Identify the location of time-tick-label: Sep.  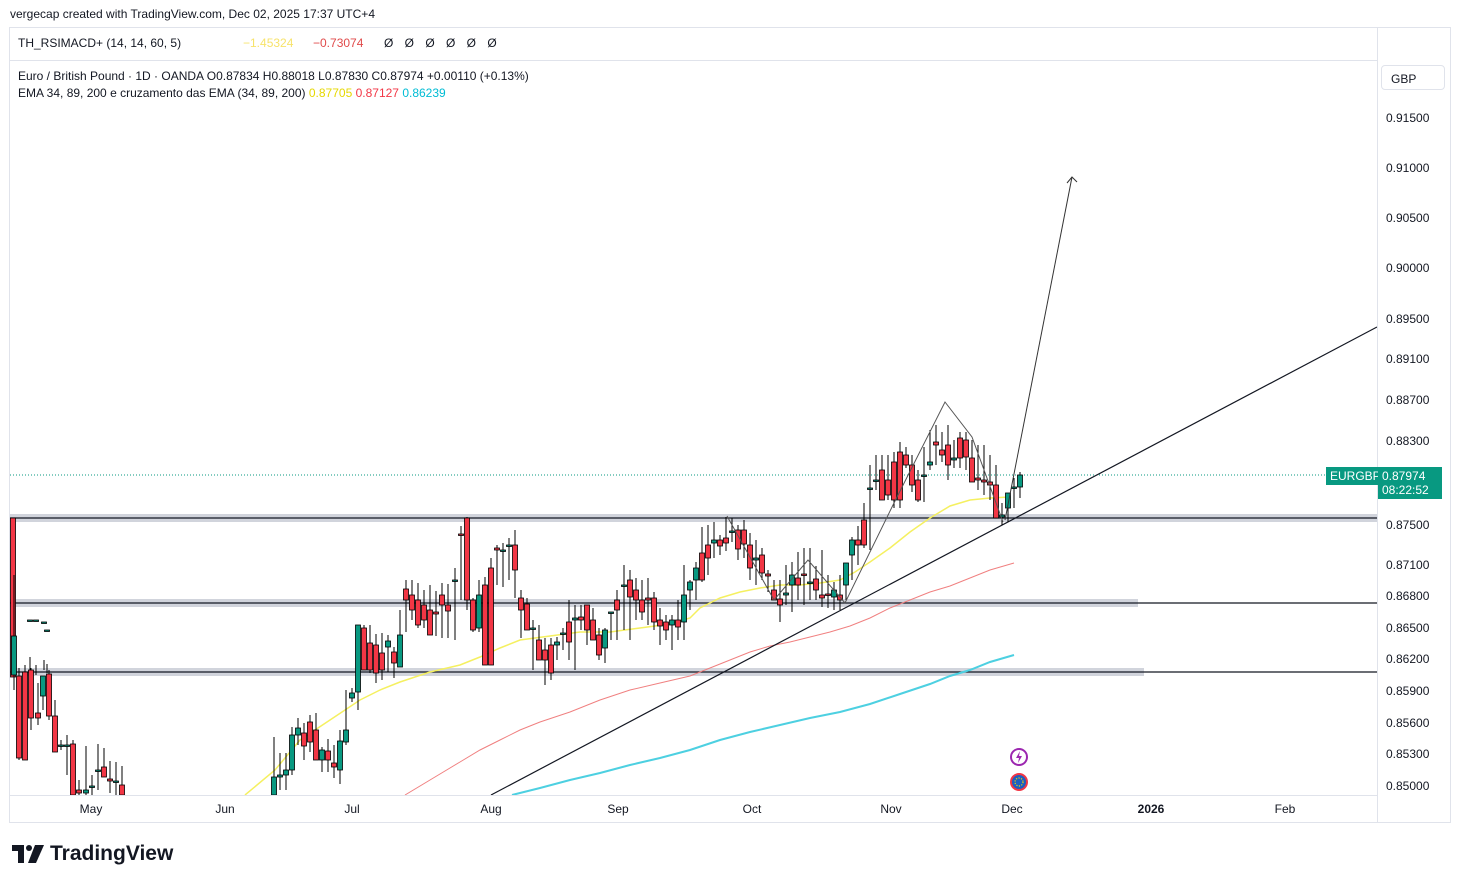
(618, 809).